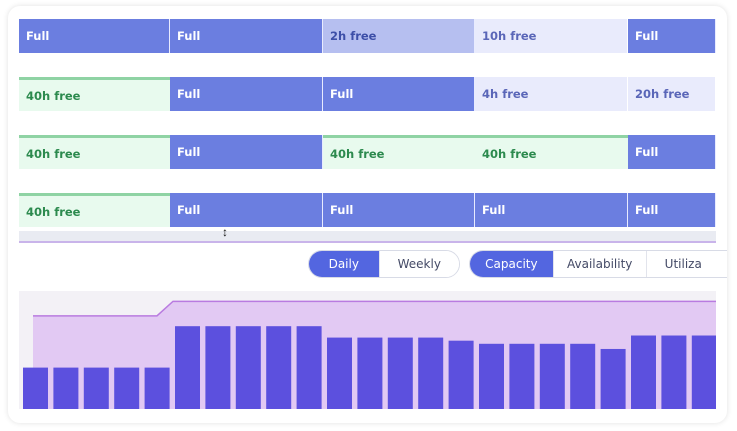 The height and width of the screenshot is (431, 737). I want to click on resize-vertical-icon: ↕, so click(225, 232).